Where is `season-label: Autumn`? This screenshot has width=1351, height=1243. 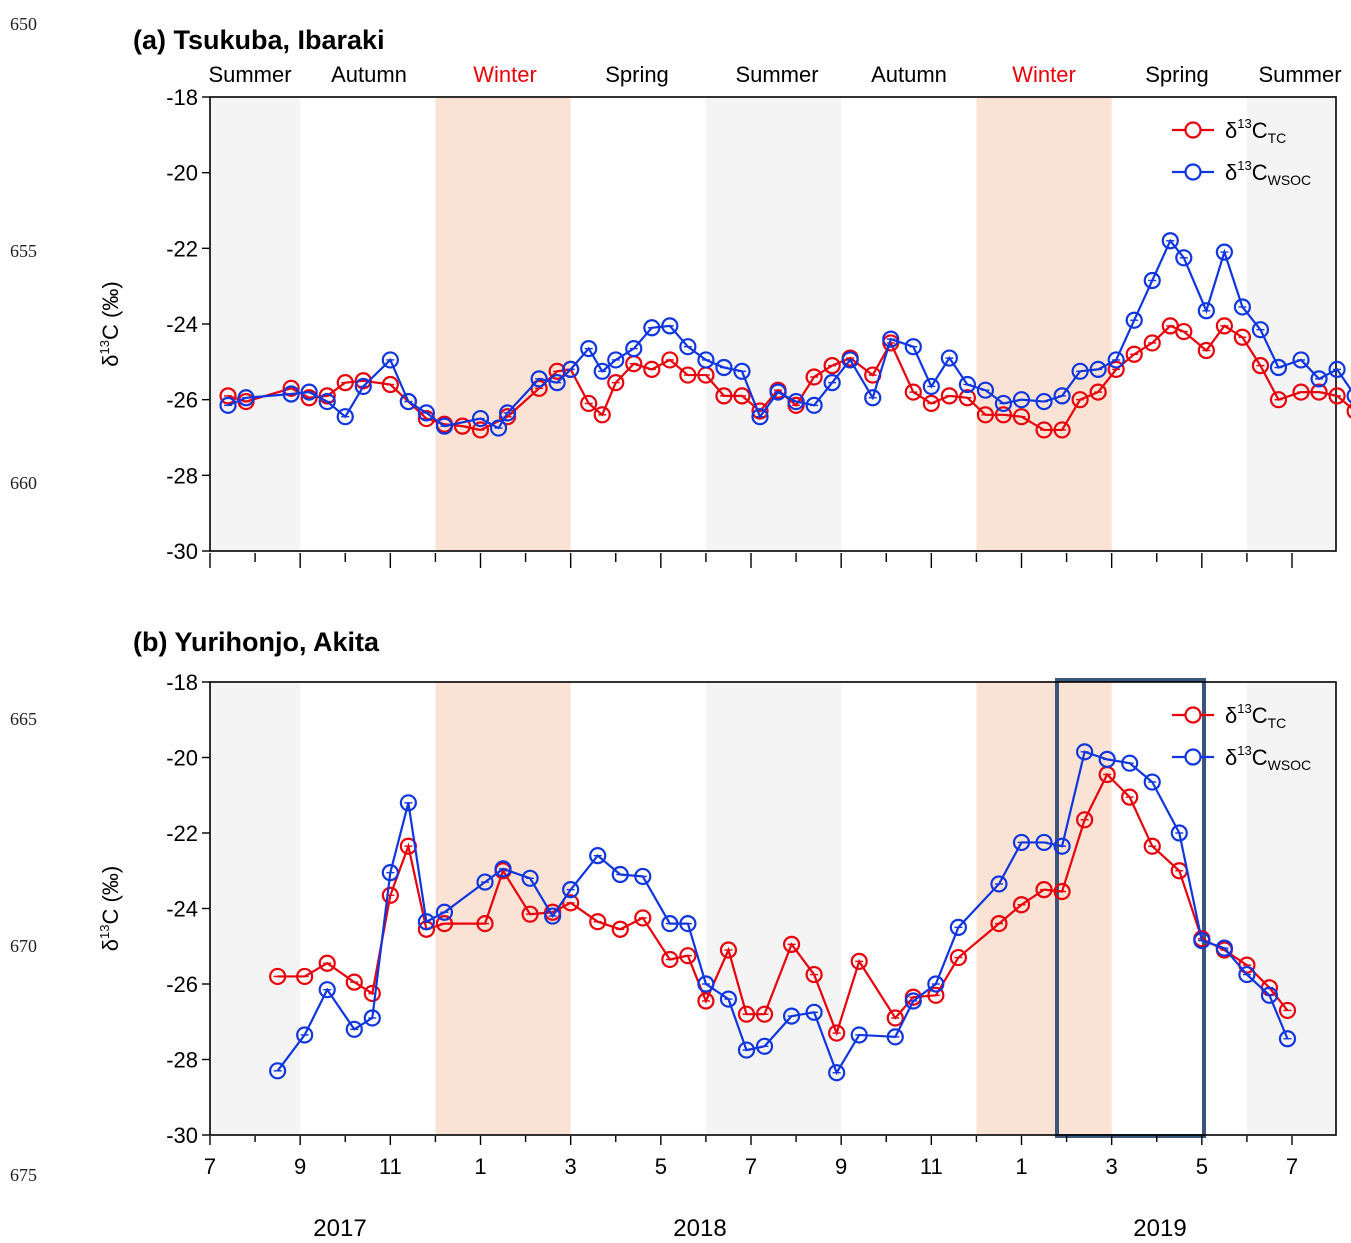
season-label: Autumn is located at coordinates (909, 74).